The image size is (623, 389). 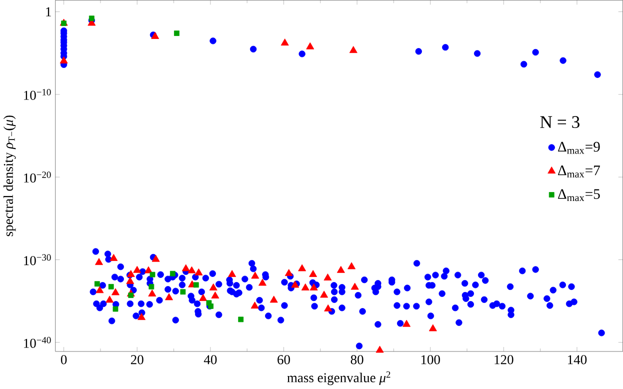 What do you see at coordinates (357, 359) in the screenshot?
I see `x-tick-label: 80` at bounding box center [357, 359].